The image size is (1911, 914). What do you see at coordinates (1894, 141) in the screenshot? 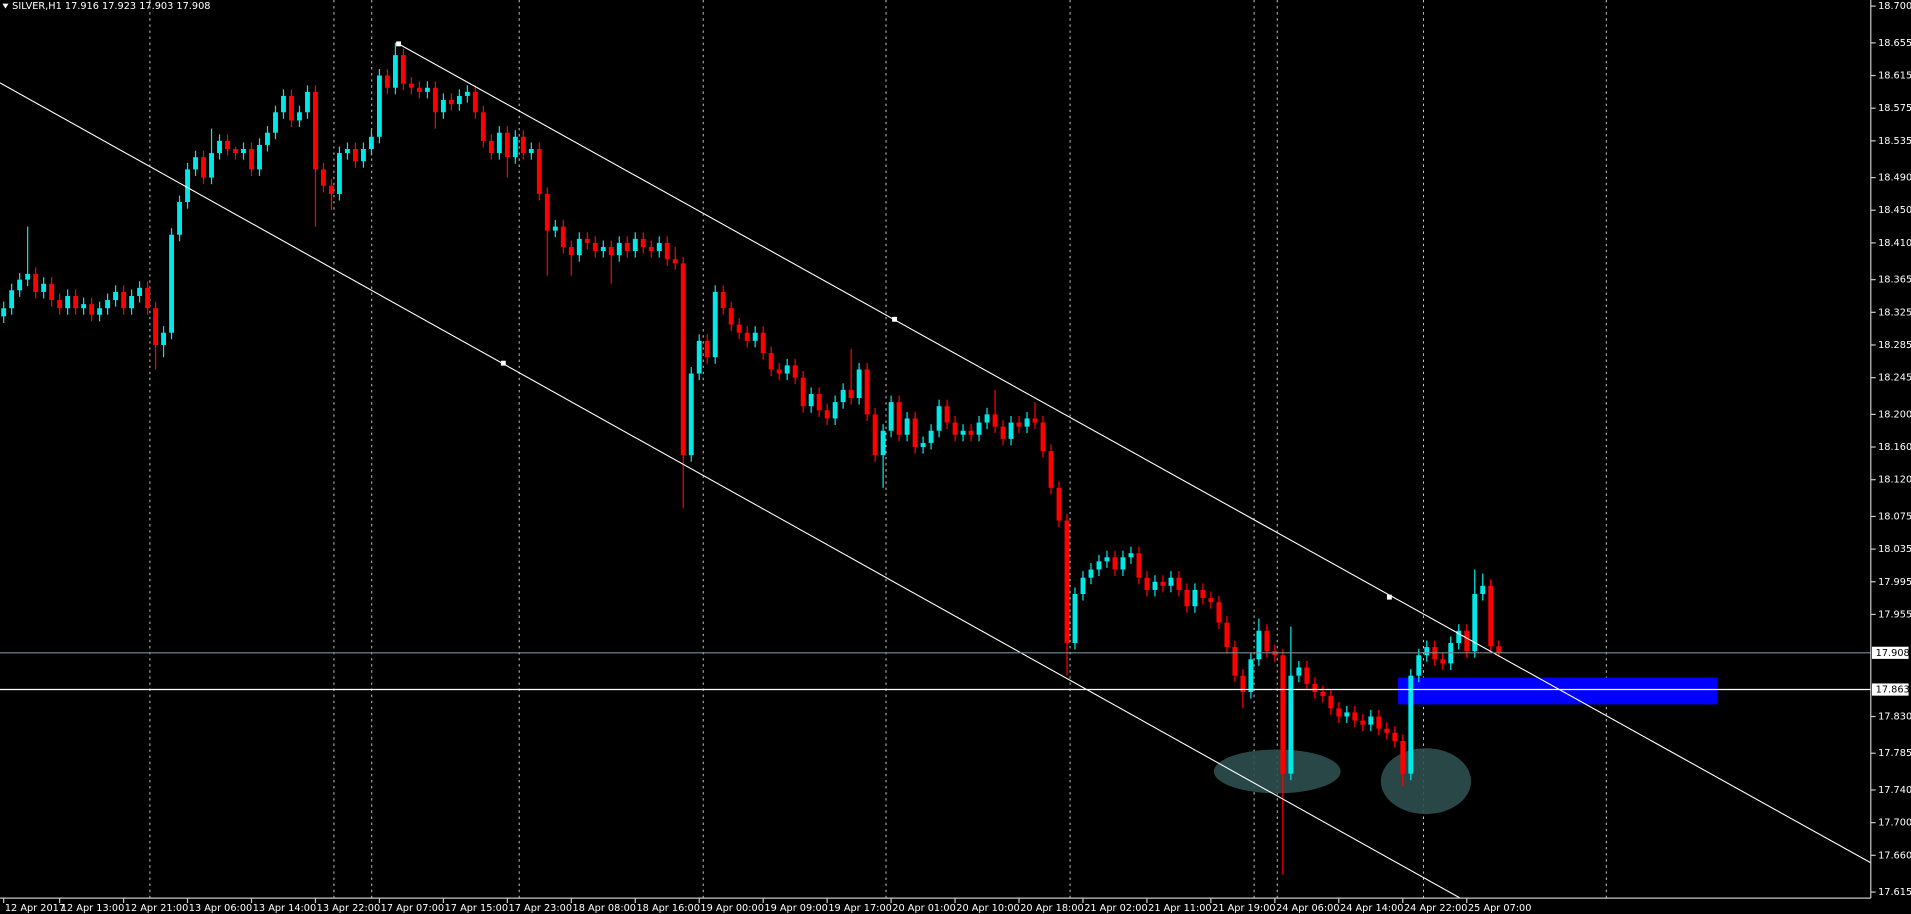
I see `y-tick-label: 18.535` at bounding box center [1894, 141].